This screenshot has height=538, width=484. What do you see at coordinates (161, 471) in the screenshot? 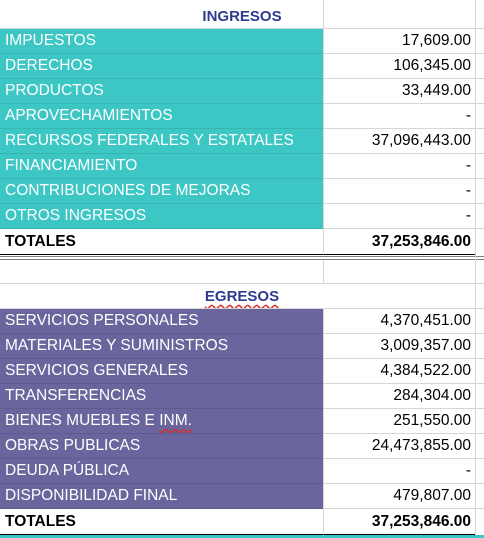
I see `row-label: DEUDA PÚBLICA` at bounding box center [161, 471].